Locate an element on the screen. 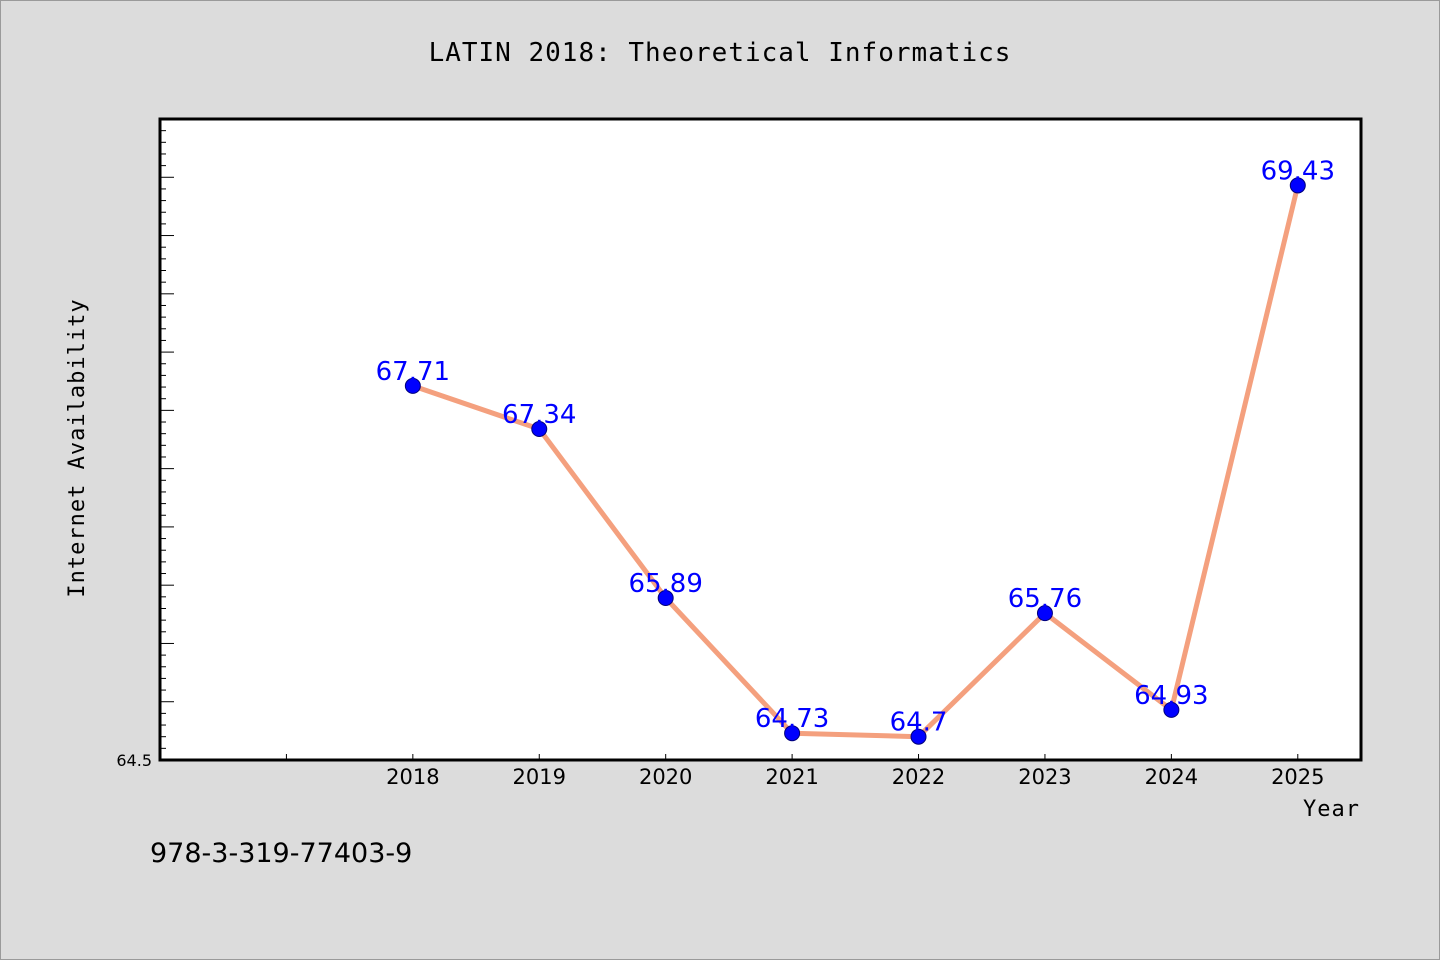 The height and width of the screenshot is (960, 1440). x-axis-label: Year is located at coordinates (1331, 809).